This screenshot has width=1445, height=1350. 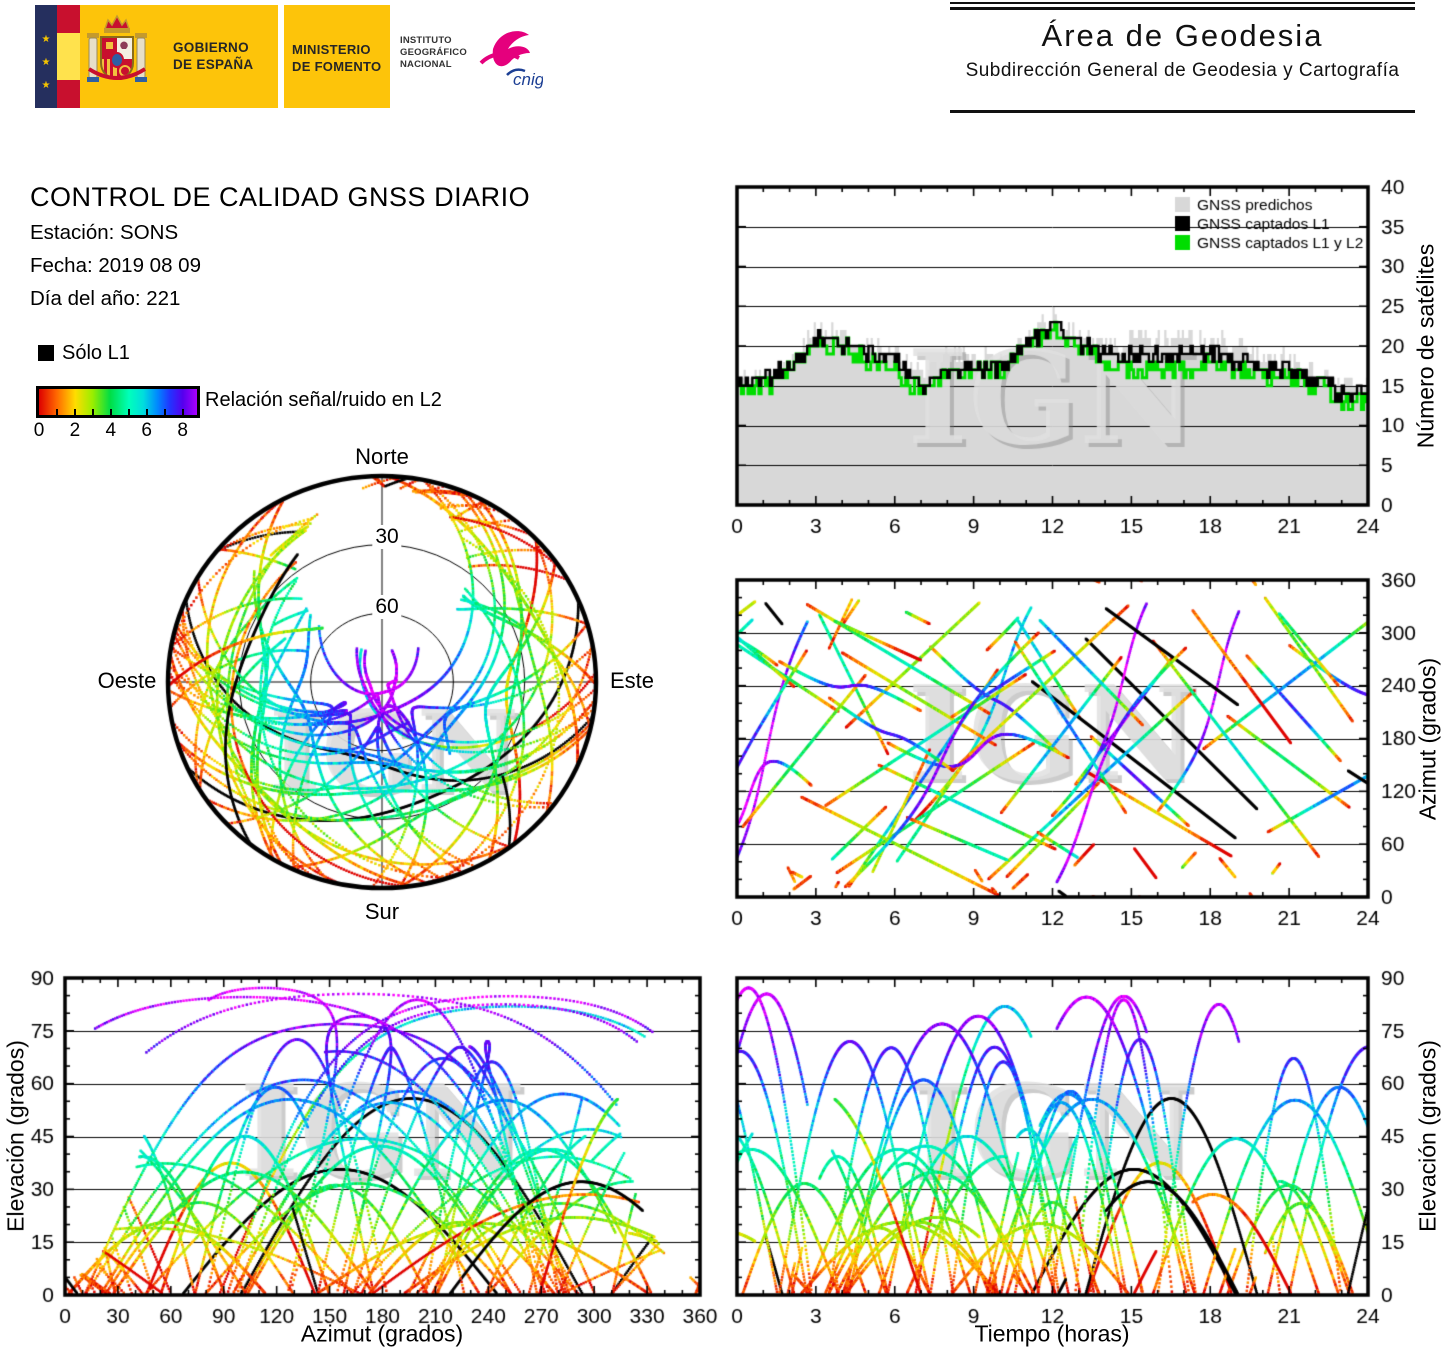 I want to click on ministerio-panel, so click(x=337, y=56).